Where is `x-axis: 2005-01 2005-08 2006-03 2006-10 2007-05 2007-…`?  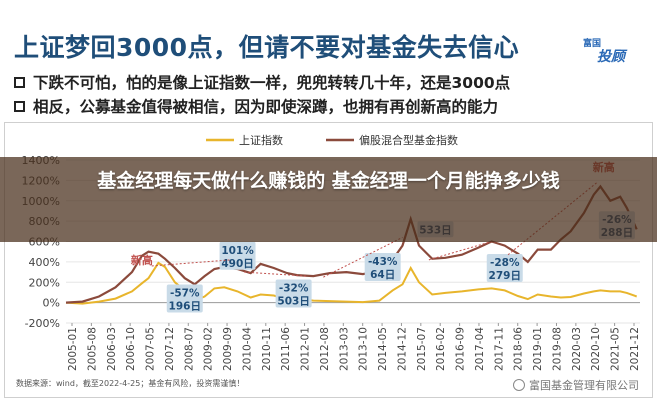
x-axis: 2005-01 2005-08 2006-03 2006-10 2007-05 2007-… is located at coordinates (354, 347).